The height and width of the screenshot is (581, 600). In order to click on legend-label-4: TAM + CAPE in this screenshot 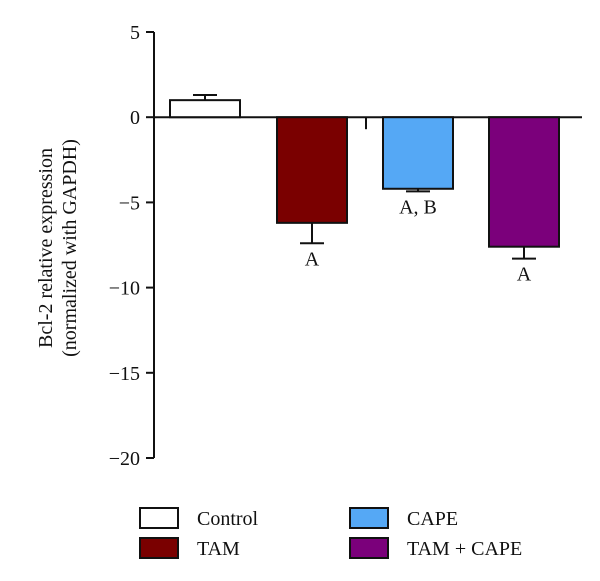, I will do `click(464, 549)`.